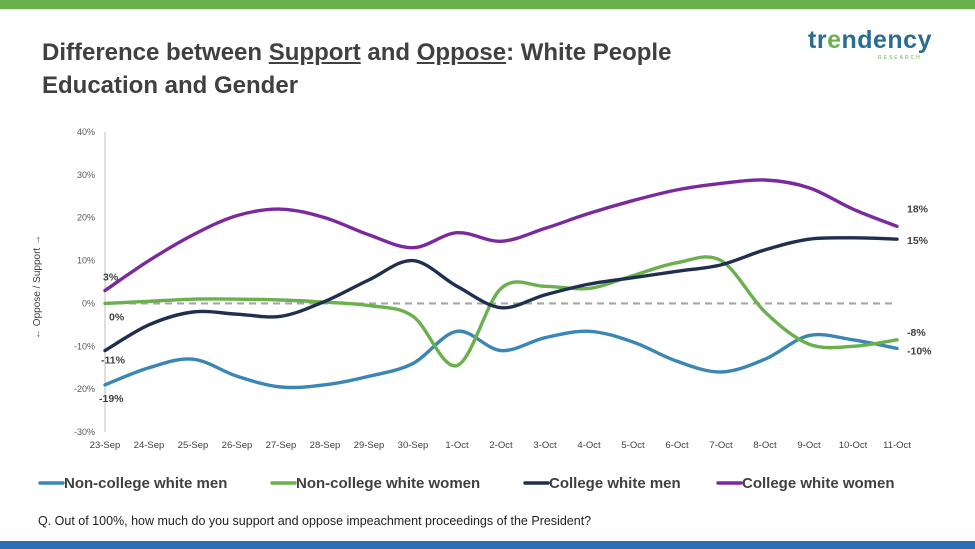 The height and width of the screenshot is (549, 975). What do you see at coordinates (388, 483) in the screenshot?
I see `legend-label: Non-college white women` at bounding box center [388, 483].